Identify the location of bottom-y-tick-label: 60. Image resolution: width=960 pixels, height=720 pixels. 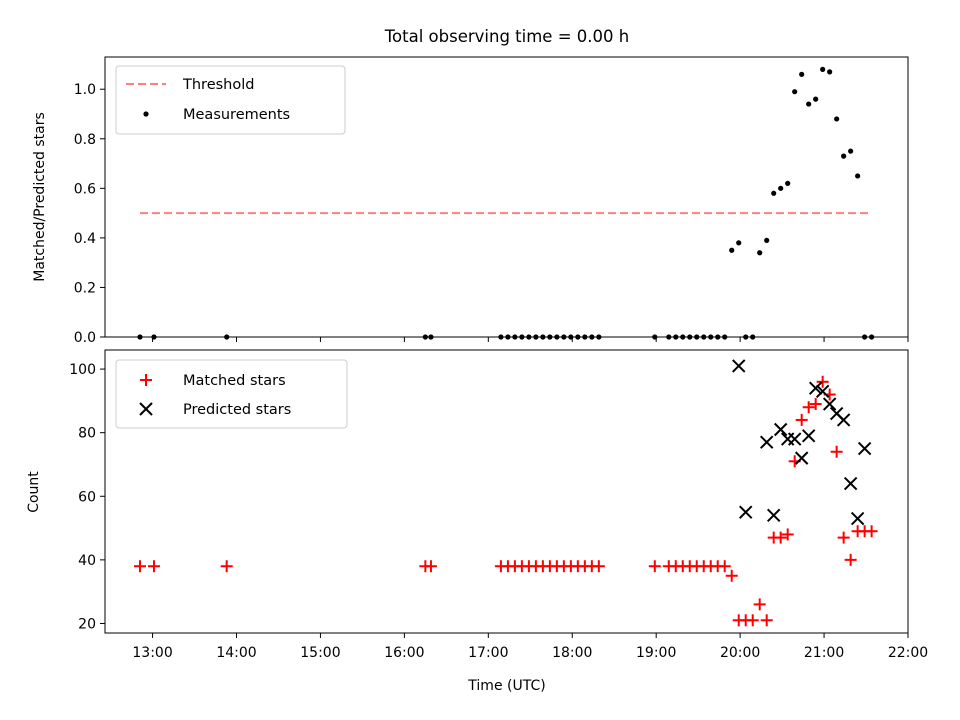
(87, 497).